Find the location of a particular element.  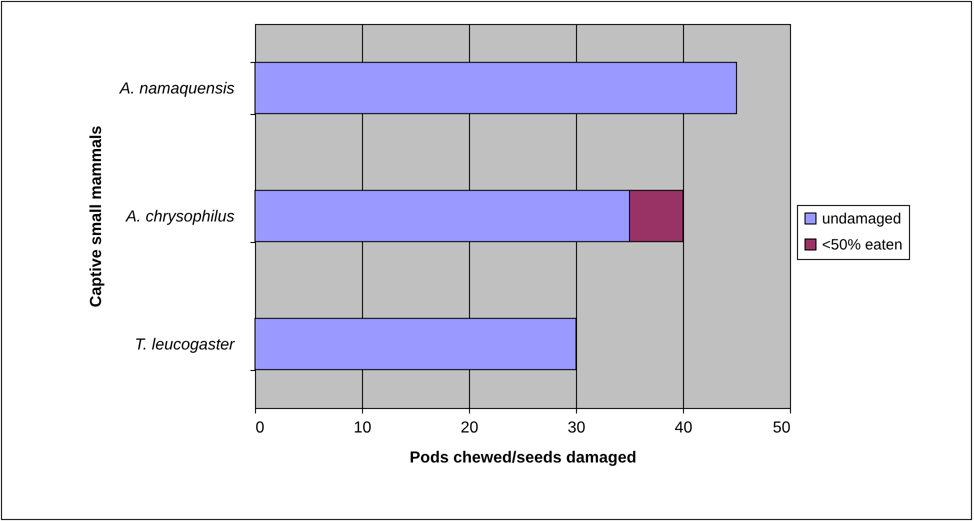

x-tick-label: 0 is located at coordinates (260, 428).